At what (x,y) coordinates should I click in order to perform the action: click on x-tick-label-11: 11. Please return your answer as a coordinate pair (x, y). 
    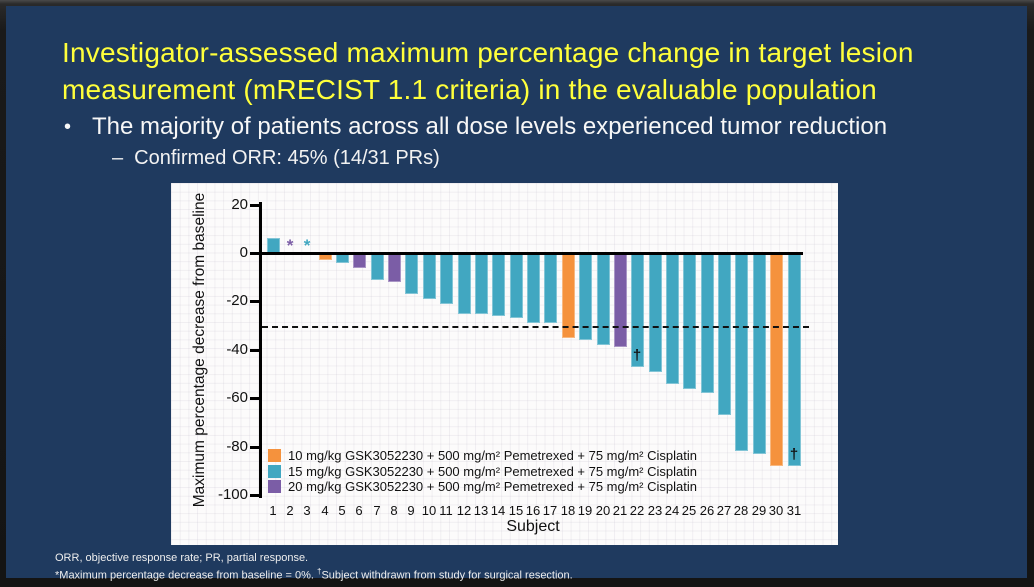
    Looking at the image, I should click on (446, 510).